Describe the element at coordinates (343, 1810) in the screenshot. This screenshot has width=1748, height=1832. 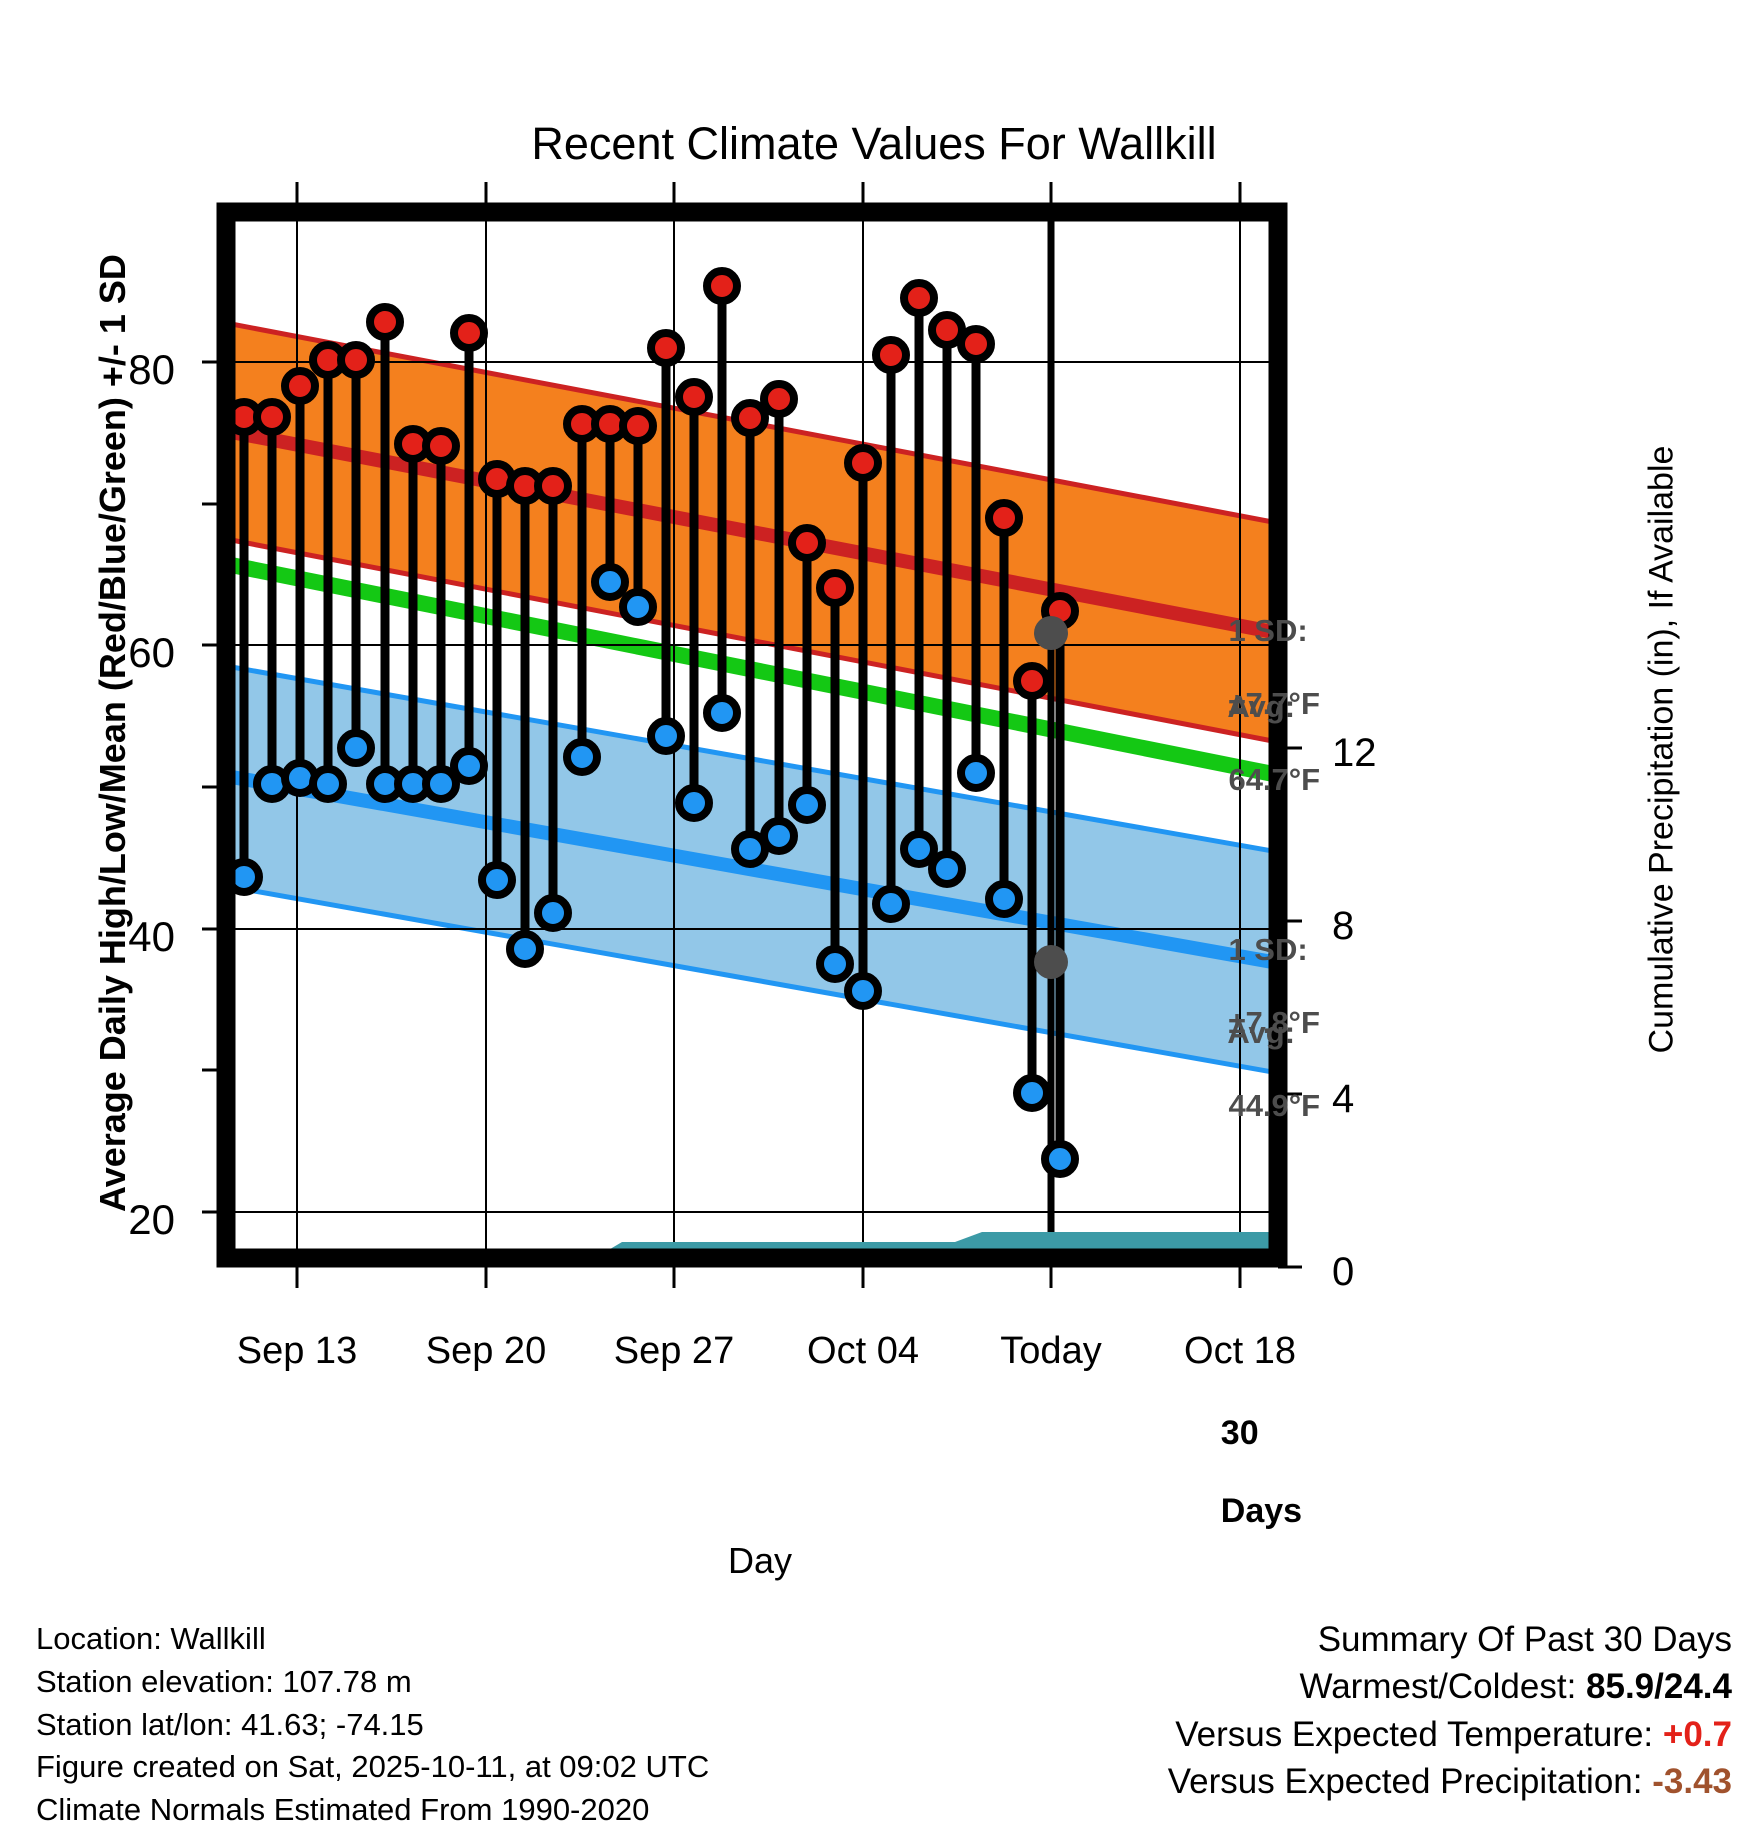
I see `metadata-normals: Climate Normals Estimated From 1990-2020` at that location.